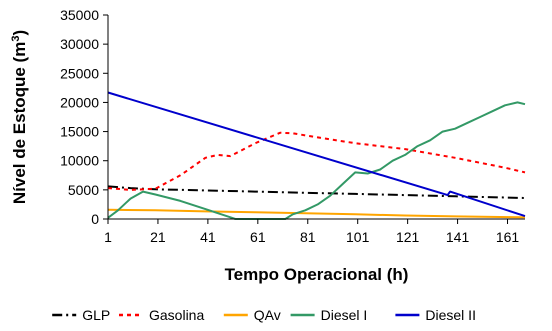 The image size is (552, 331). What do you see at coordinates (83, 190) in the screenshot?
I see `y-tick-label: 5000` at bounding box center [83, 190].